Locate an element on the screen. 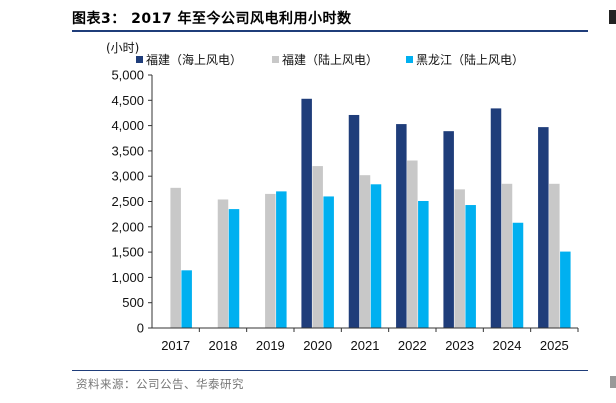 This screenshot has height=403, width=616. y-tick-label: 4,000 is located at coordinates (127, 125).